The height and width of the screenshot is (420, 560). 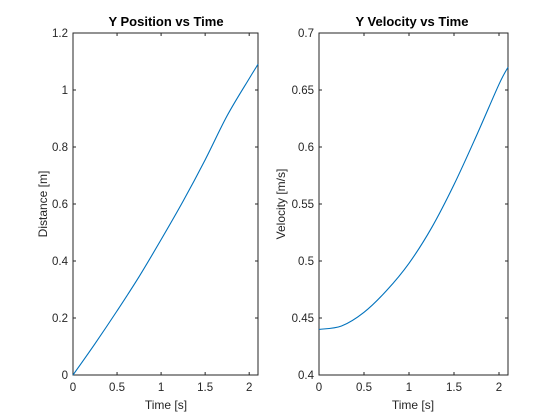 What do you see at coordinates (364, 388) in the screenshot?
I see `velocity-x-tick-label: 0.5` at bounding box center [364, 388].